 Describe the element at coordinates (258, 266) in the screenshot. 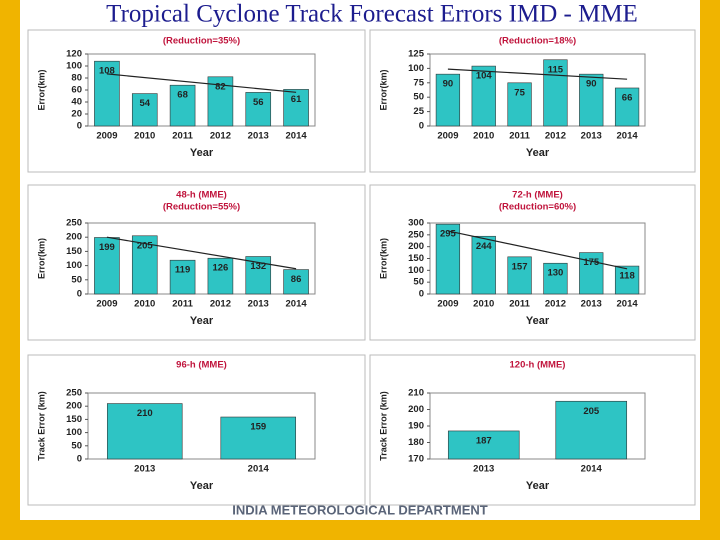

I see `value-label: 132` at that location.